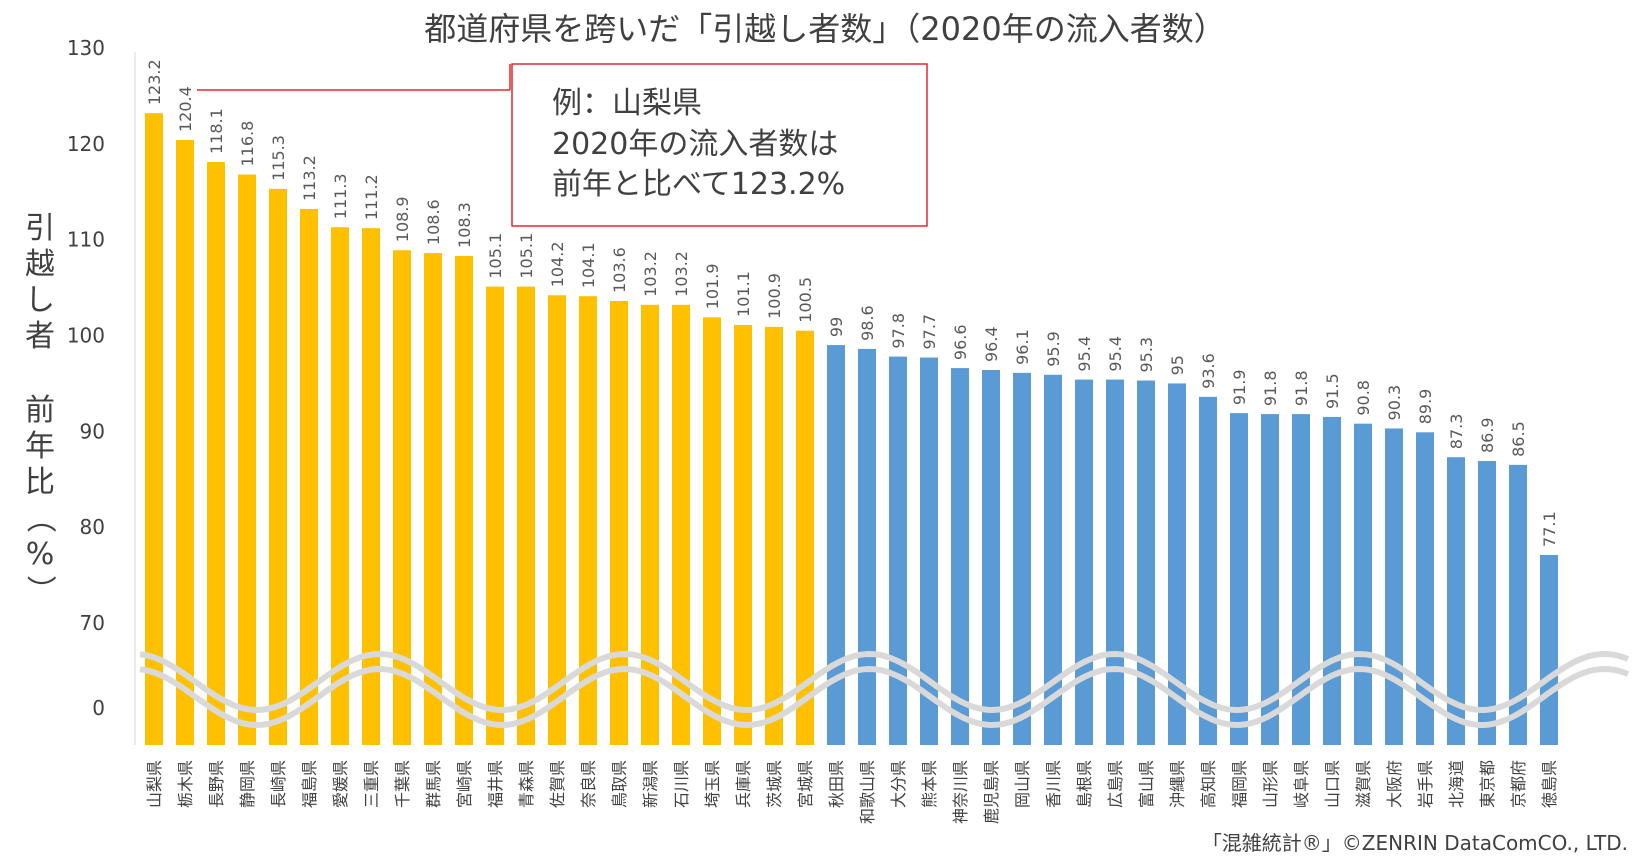 This screenshot has height=867, width=1650. Describe the element at coordinates (619, 784) in the screenshot. I see `category-label: 鳥取県` at that location.